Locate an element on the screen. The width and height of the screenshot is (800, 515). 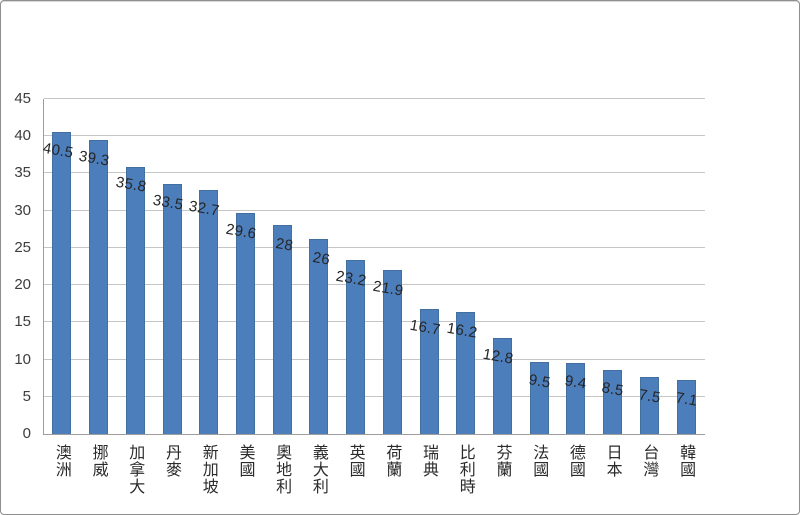
category-label: 台灣 is located at coordinates (649, 477).